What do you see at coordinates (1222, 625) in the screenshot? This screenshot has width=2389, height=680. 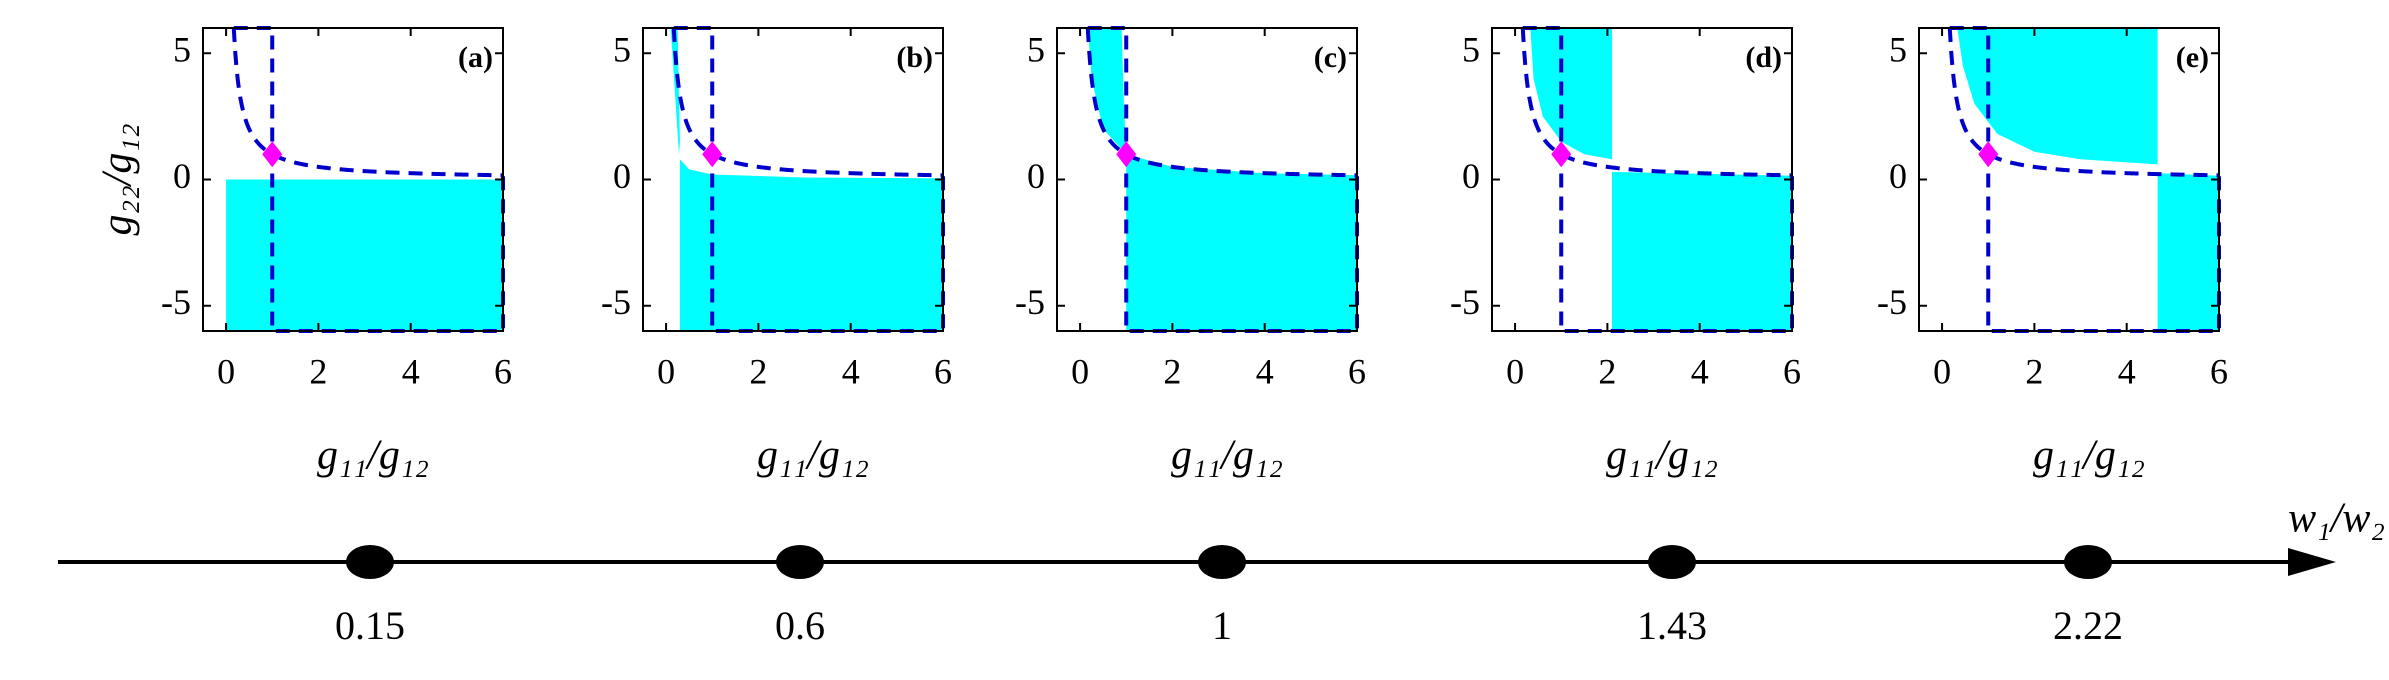 I see `parameter-label: 1` at bounding box center [1222, 625].